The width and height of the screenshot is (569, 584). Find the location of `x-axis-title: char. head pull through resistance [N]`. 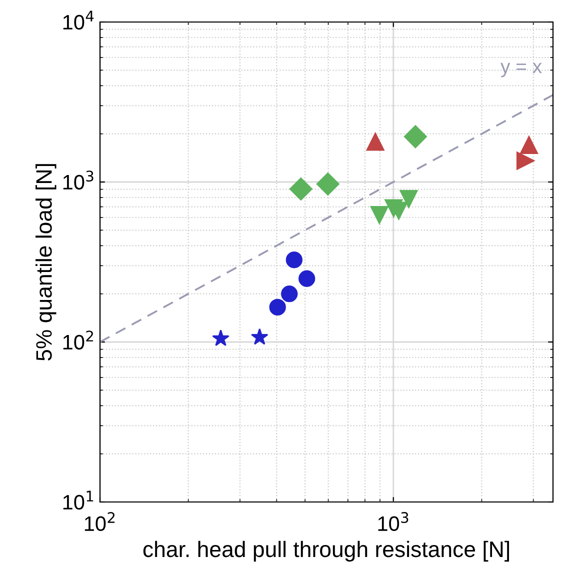

x-axis-title: char. head pull through resistance [N] is located at coordinates (326, 551).